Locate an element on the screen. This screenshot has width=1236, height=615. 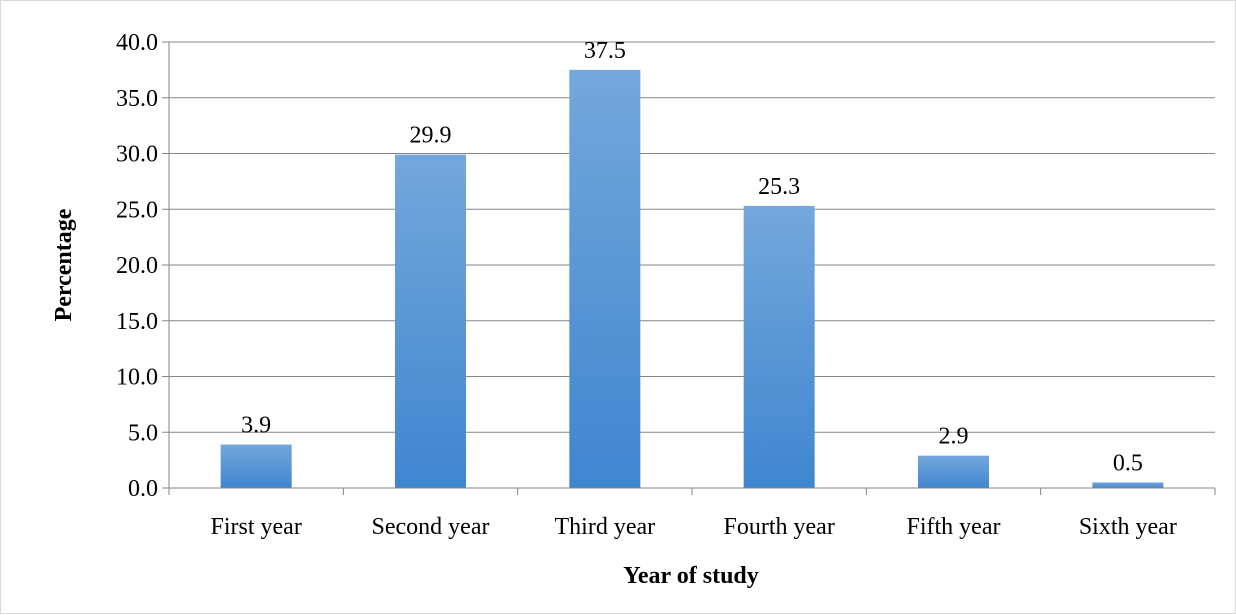
y-tick-label: 5.0 is located at coordinates (143, 433).